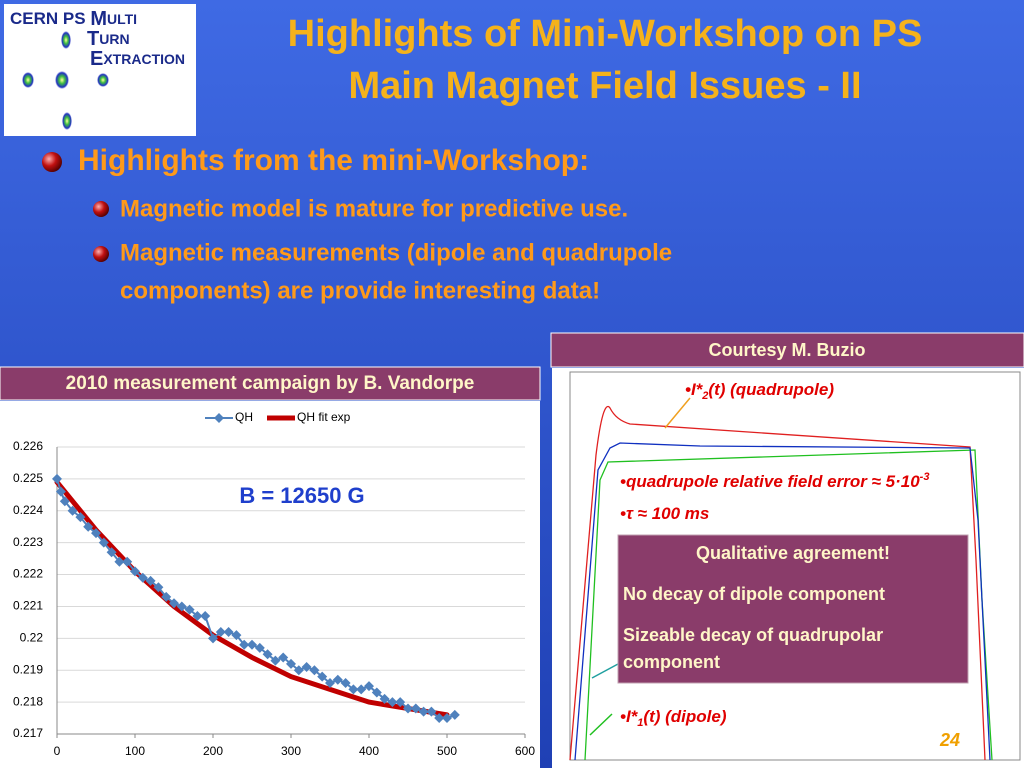 The width and height of the screenshot is (1024, 768). What do you see at coordinates (369, 751) in the screenshot?
I see `x-tick-label: 400` at bounding box center [369, 751].